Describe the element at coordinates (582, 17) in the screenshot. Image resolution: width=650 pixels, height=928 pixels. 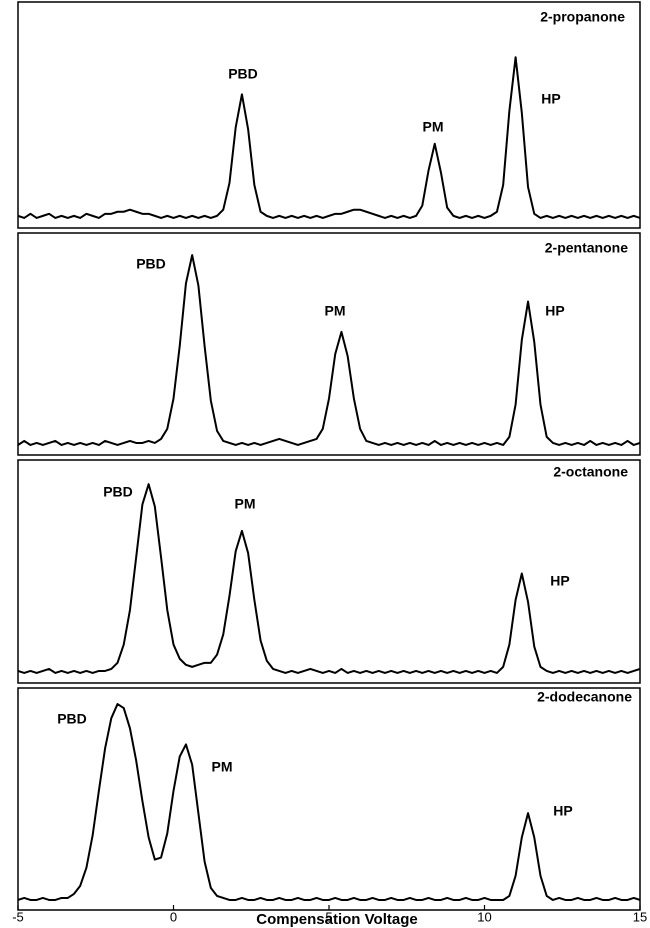
I see `panel-title: 2-propanone` at that location.